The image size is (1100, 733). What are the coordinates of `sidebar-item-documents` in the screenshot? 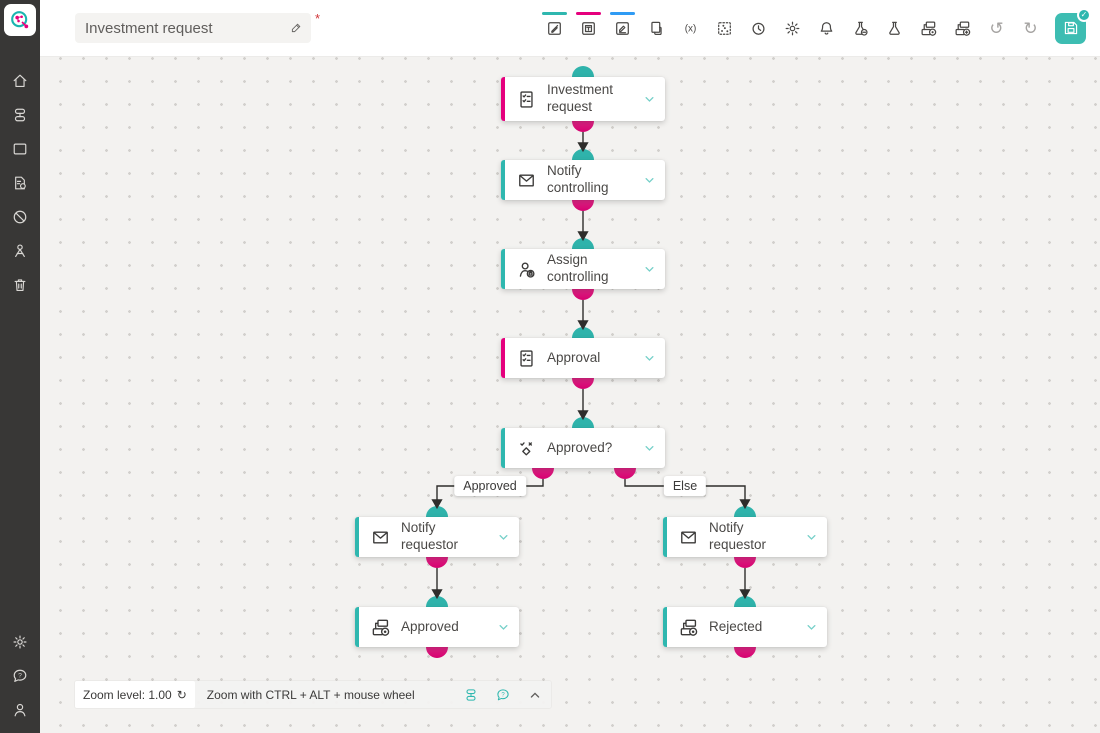 It's located at (20, 183).